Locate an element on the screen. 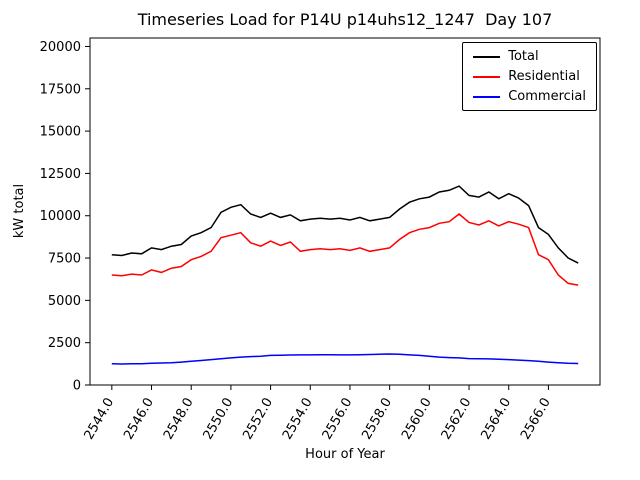 The width and height of the screenshot is (640, 480). y-tick-label: 12500 is located at coordinates (60, 174).